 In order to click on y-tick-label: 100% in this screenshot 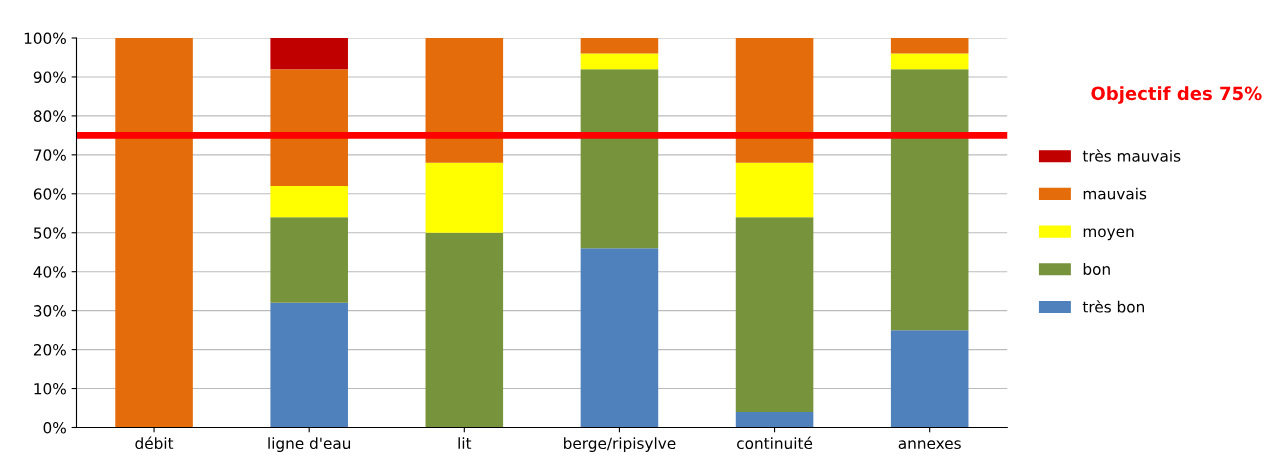, I will do `click(45, 38)`.